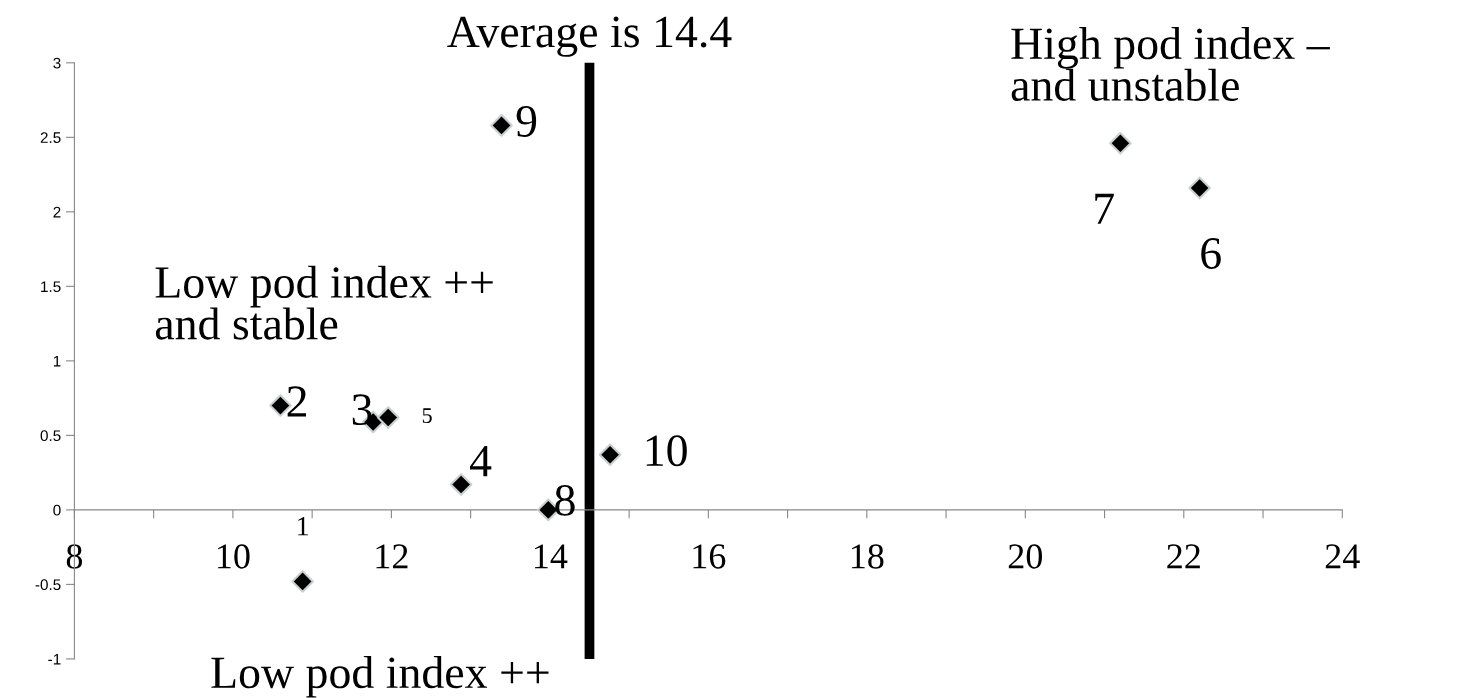 Image resolution: width=1459 pixels, height=698 pixels. What do you see at coordinates (1342, 556) in the screenshot?
I see `x-tick-label: 24` at bounding box center [1342, 556].